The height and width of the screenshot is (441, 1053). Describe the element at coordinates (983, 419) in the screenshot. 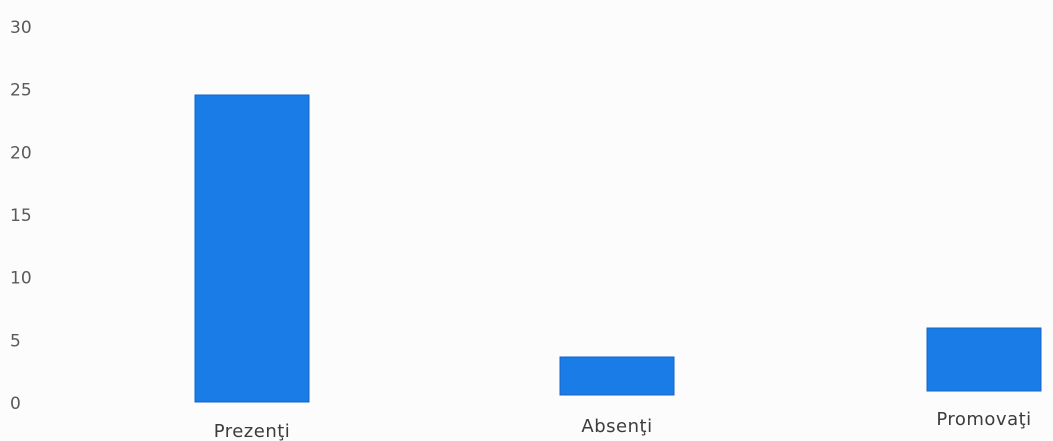

I see `x-category-label: Promovaţi` at that location.